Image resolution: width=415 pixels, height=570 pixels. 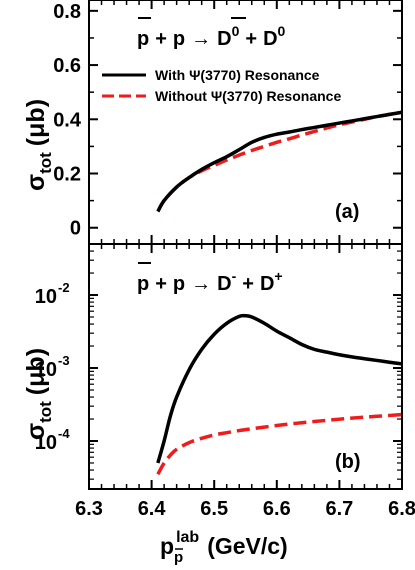 I want to click on reaction-a-p: p, so click(x=179, y=39).